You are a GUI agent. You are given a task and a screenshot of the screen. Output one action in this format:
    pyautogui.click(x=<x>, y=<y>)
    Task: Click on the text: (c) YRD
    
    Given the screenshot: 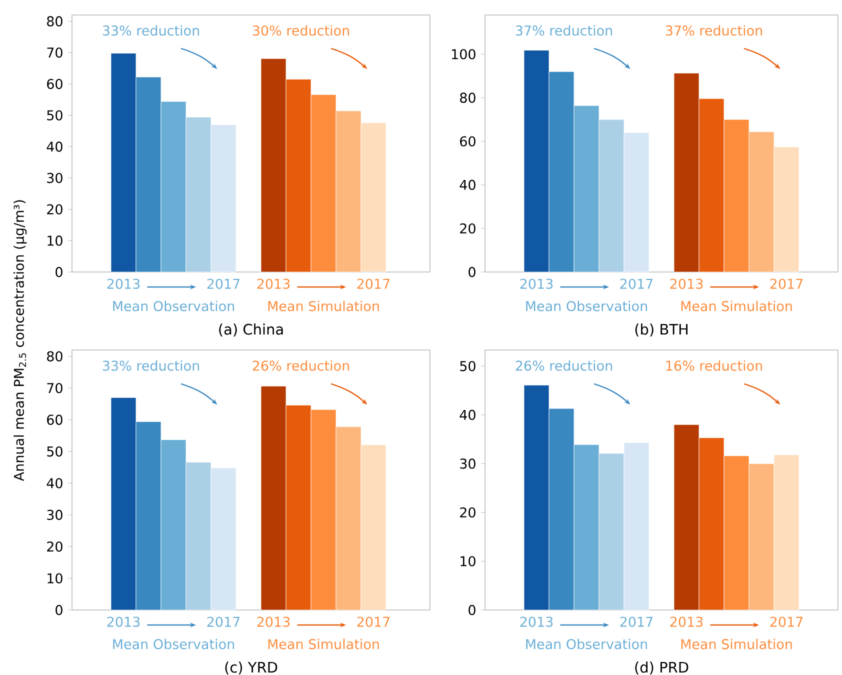 What is the action you would take?
    pyautogui.click(x=251, y=668)
    